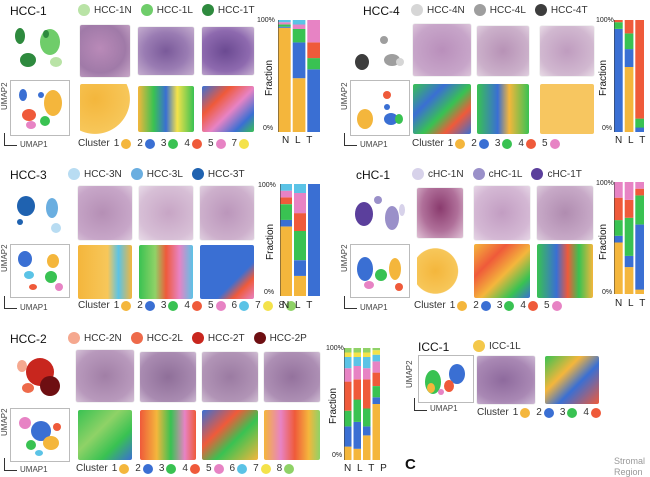  I want to click on sample-legend: ICC-1L, so click(501, 346).